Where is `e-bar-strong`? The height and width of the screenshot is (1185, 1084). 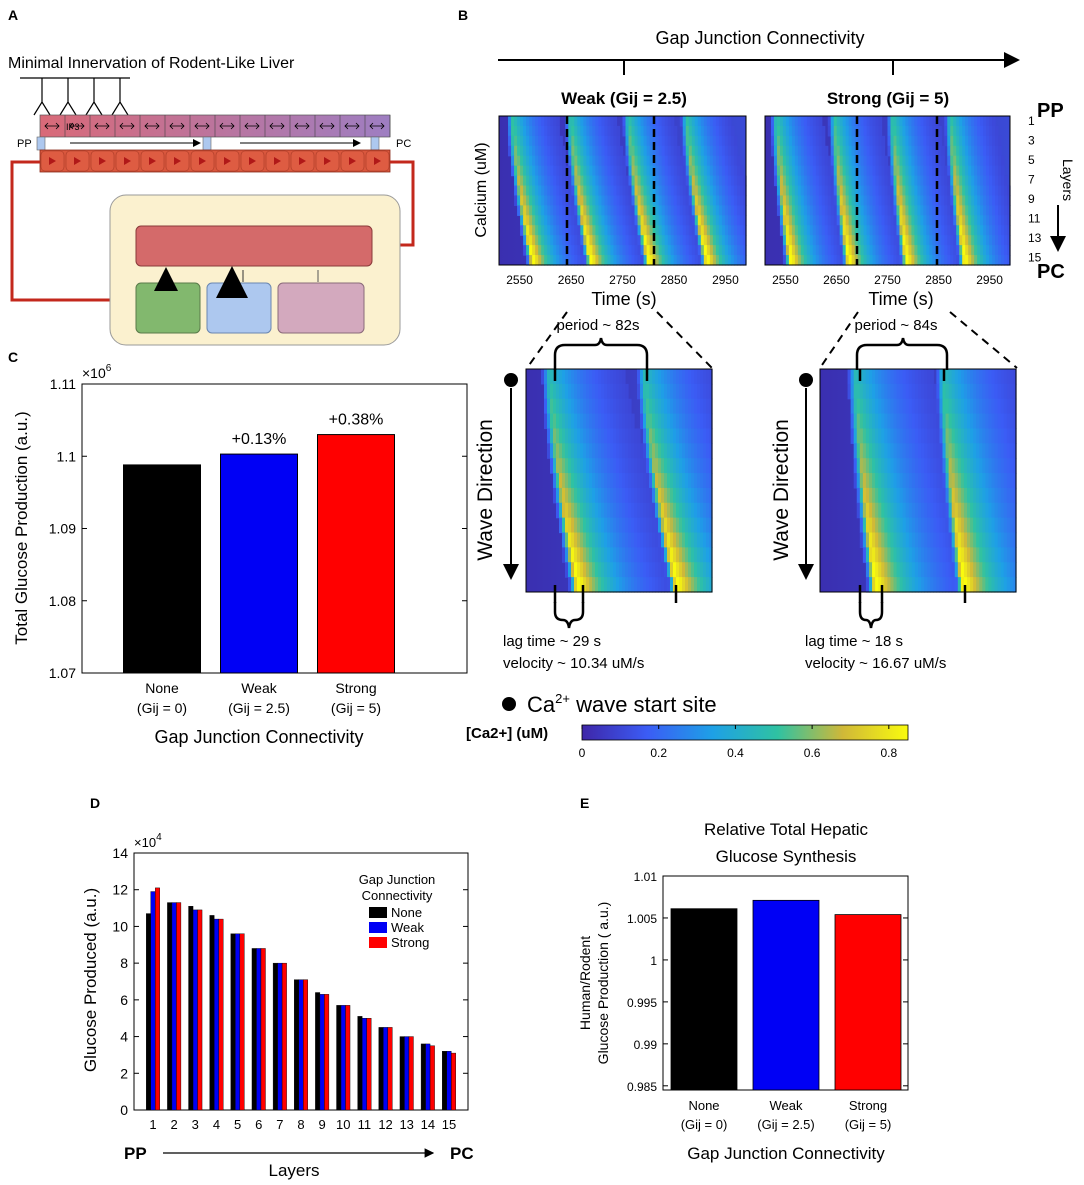
e-bar-strong is located at coordinates (868, 1002).